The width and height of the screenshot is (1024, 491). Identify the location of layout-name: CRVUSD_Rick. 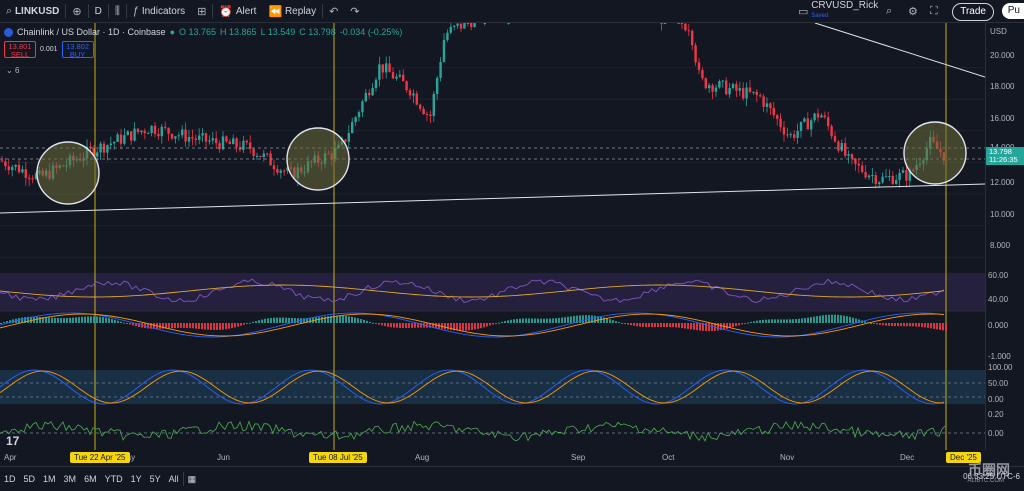
(845, 5).